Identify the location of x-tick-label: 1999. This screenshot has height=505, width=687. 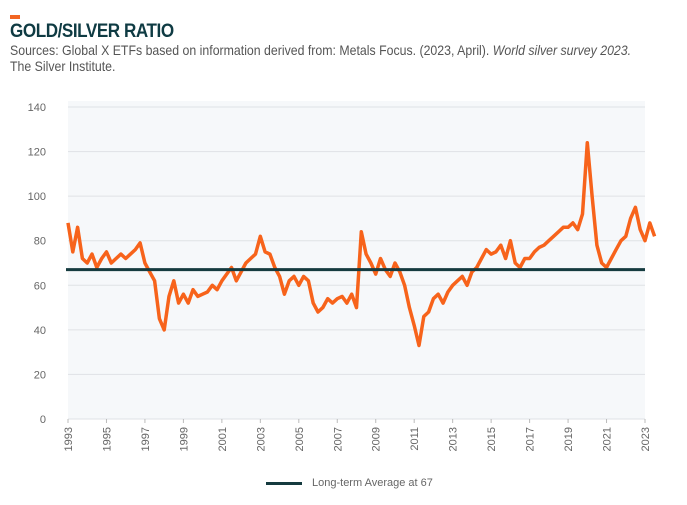
(184, 439).